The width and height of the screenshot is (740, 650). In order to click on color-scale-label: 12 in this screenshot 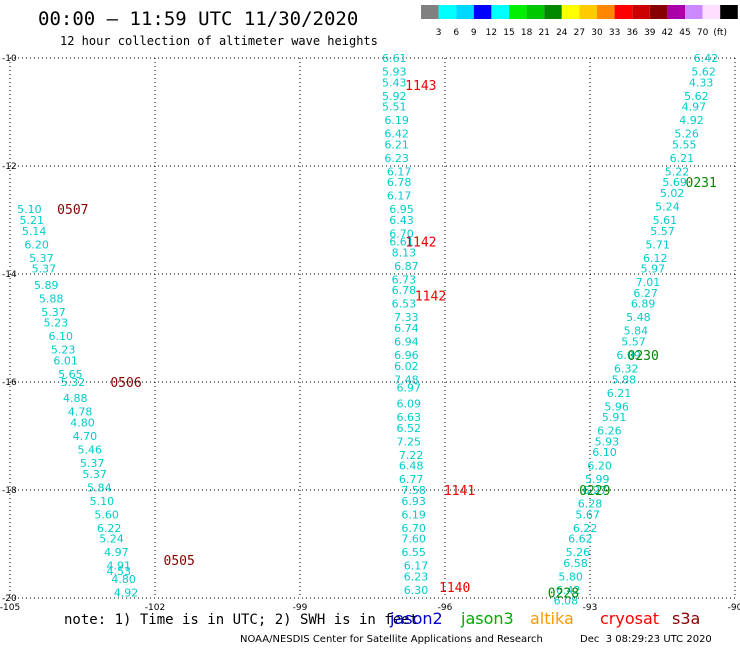, I will do `click(491, 33)`.